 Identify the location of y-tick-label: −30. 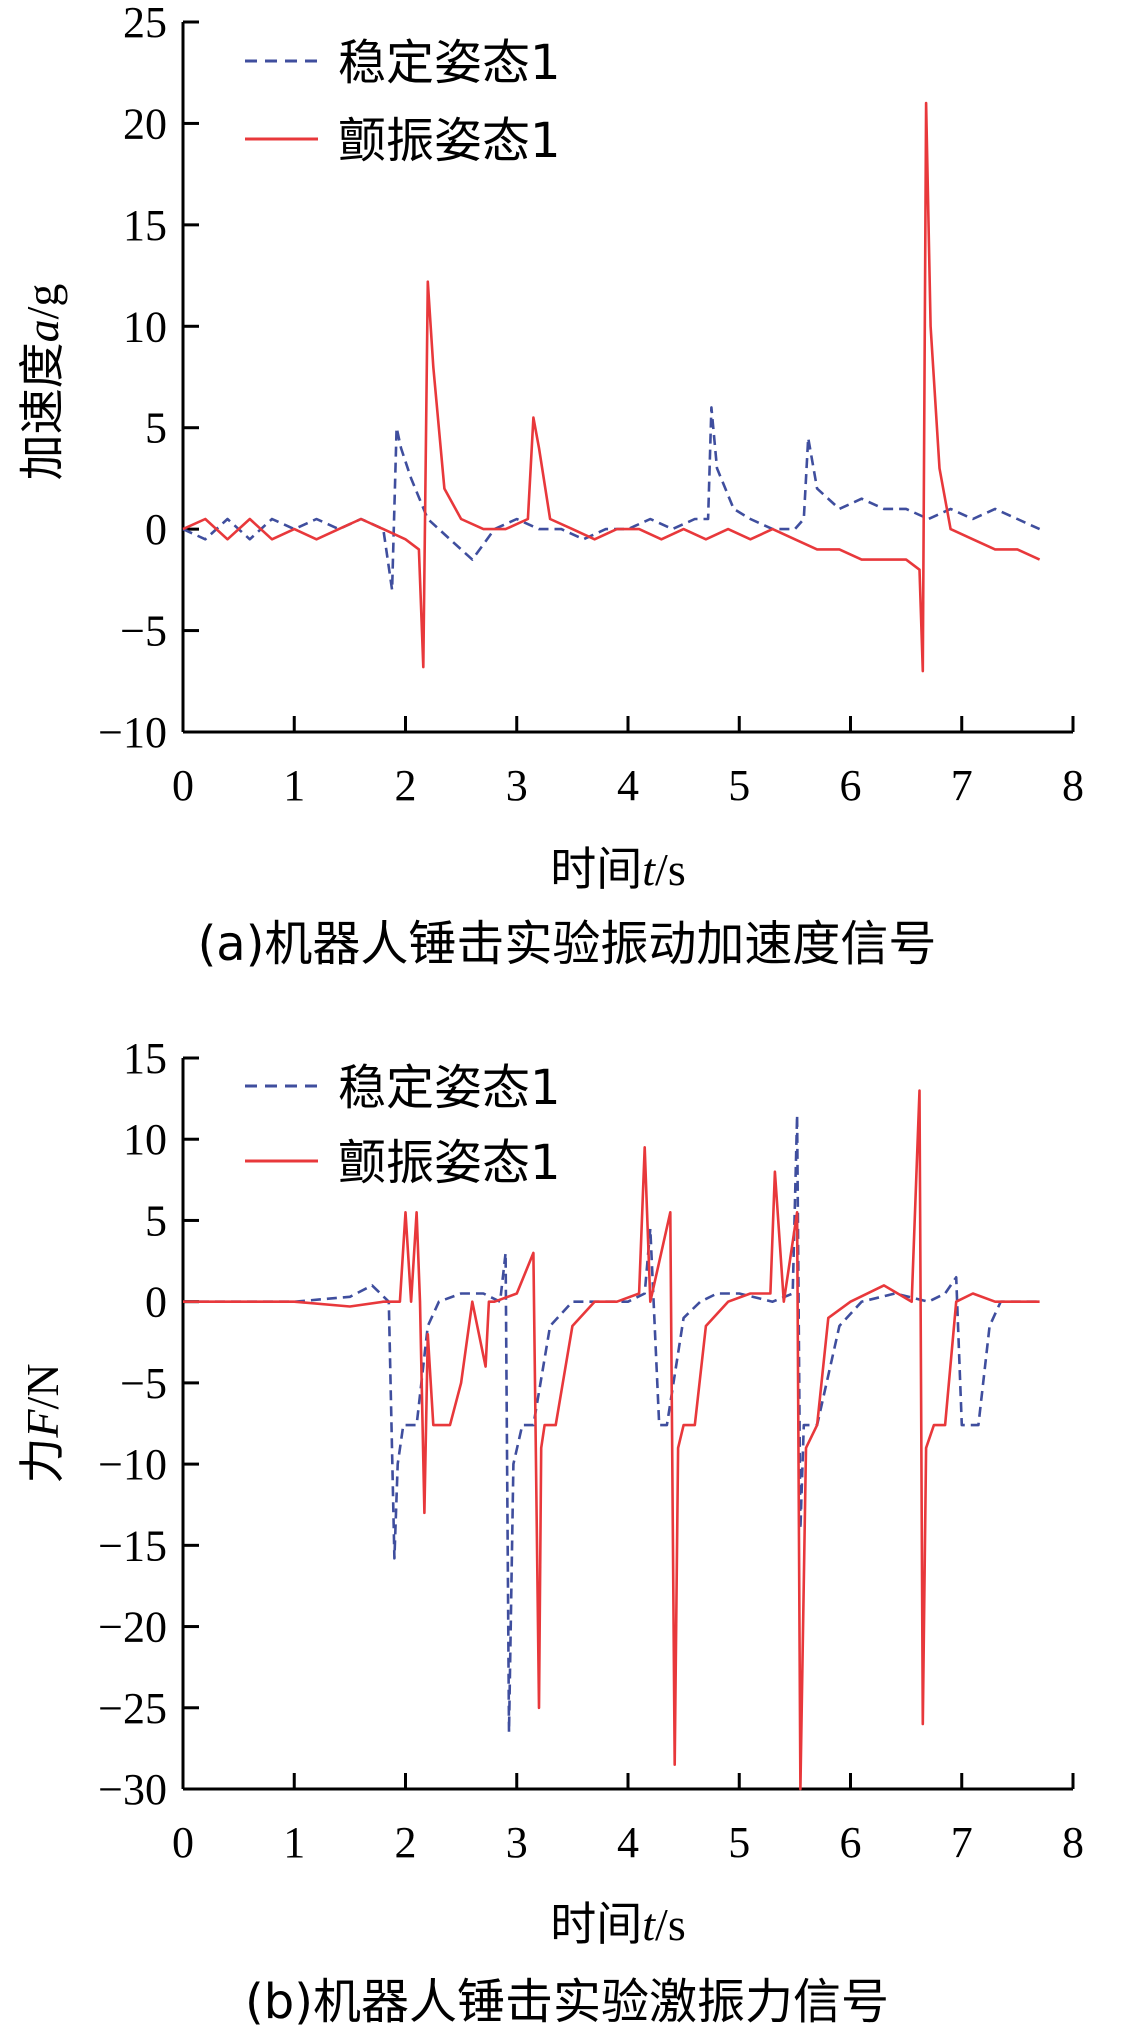
(132, 1789).